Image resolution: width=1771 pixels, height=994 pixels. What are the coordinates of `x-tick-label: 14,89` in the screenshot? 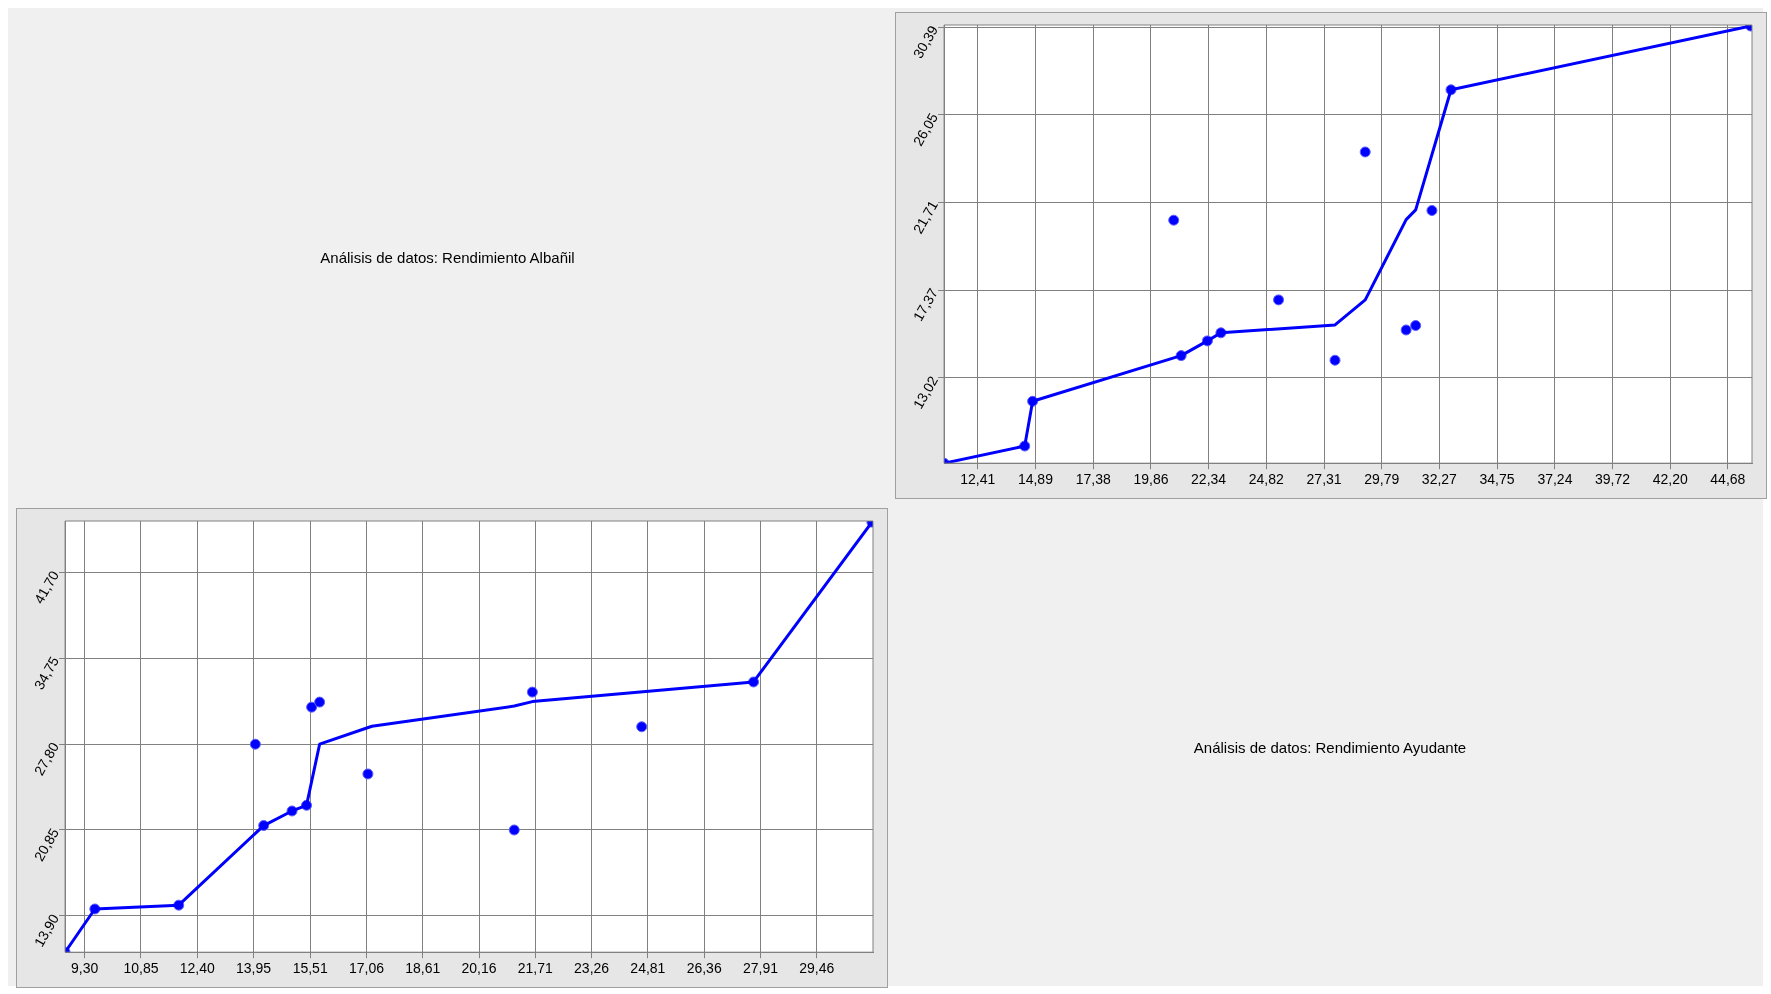 It's located at (1035, 479).